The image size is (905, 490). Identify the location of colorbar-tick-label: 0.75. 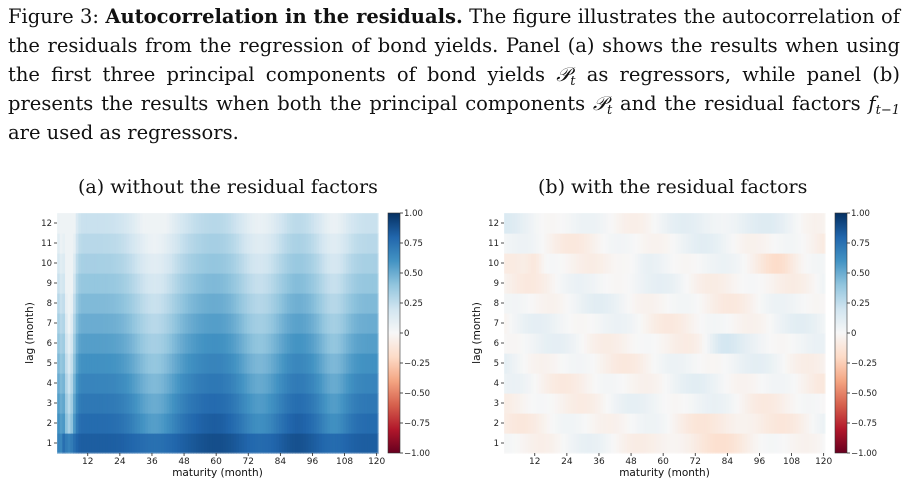
(860, 244).